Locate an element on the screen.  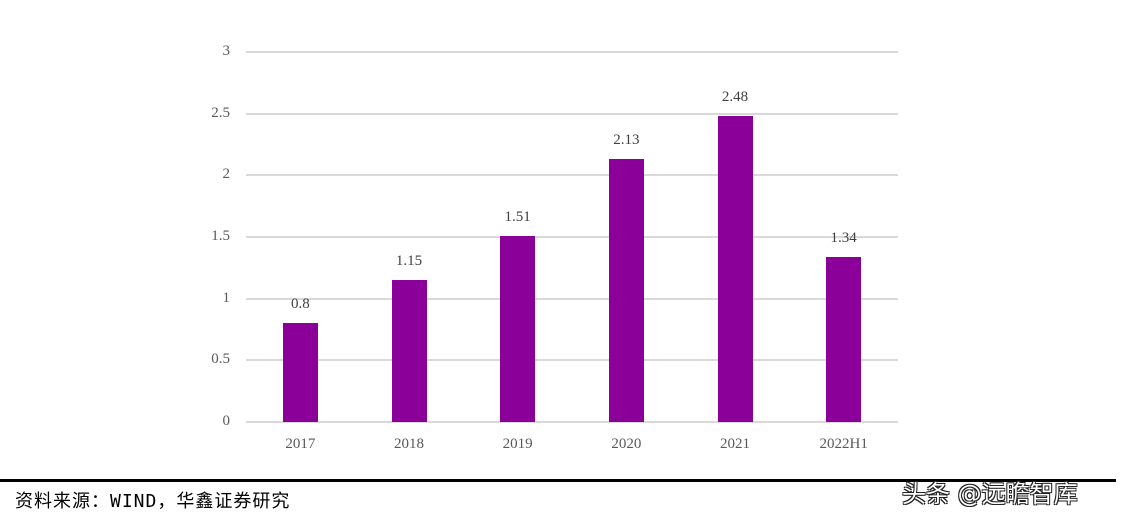
bar-2021 is located at coordinates (735, 269).